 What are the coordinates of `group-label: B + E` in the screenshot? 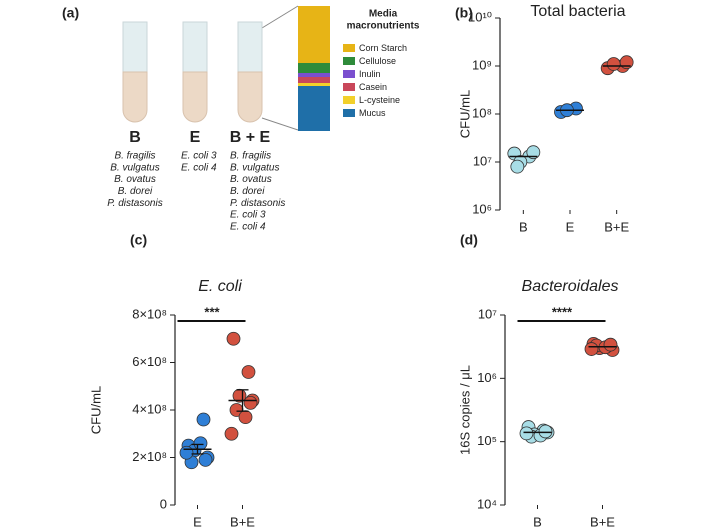 It's located at (250, 137).